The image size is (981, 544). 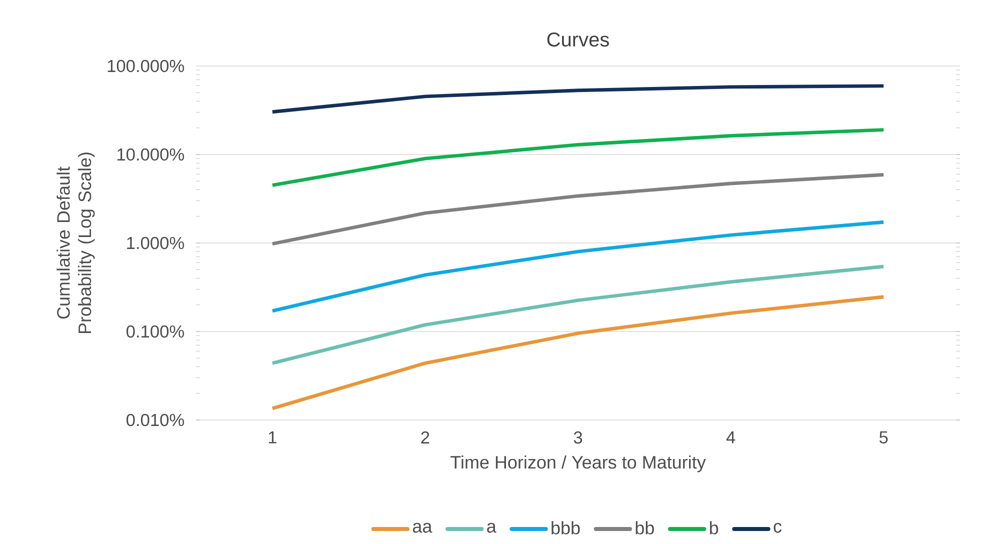 I want to click on legend-label: bbb, so click(x=566, y=527).